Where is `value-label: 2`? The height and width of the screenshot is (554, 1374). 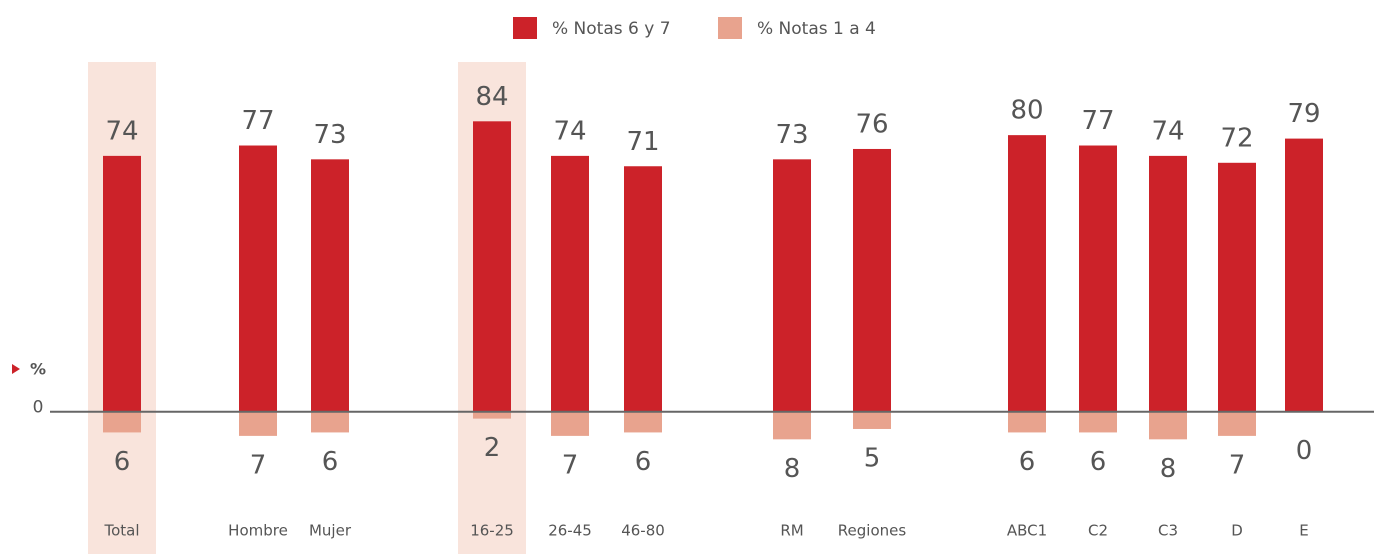 value-label: 2 is located at coordinates (492, 448).